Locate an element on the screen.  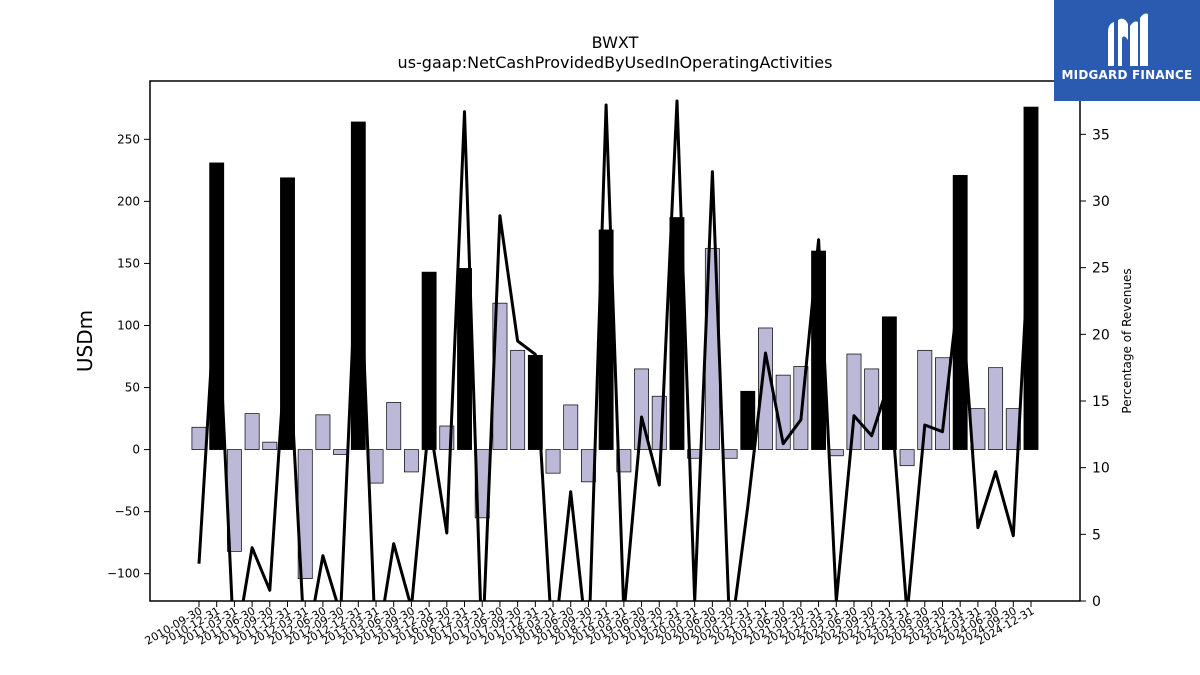
y2-tick-label: 35 is located at coordinates (1101, 135).